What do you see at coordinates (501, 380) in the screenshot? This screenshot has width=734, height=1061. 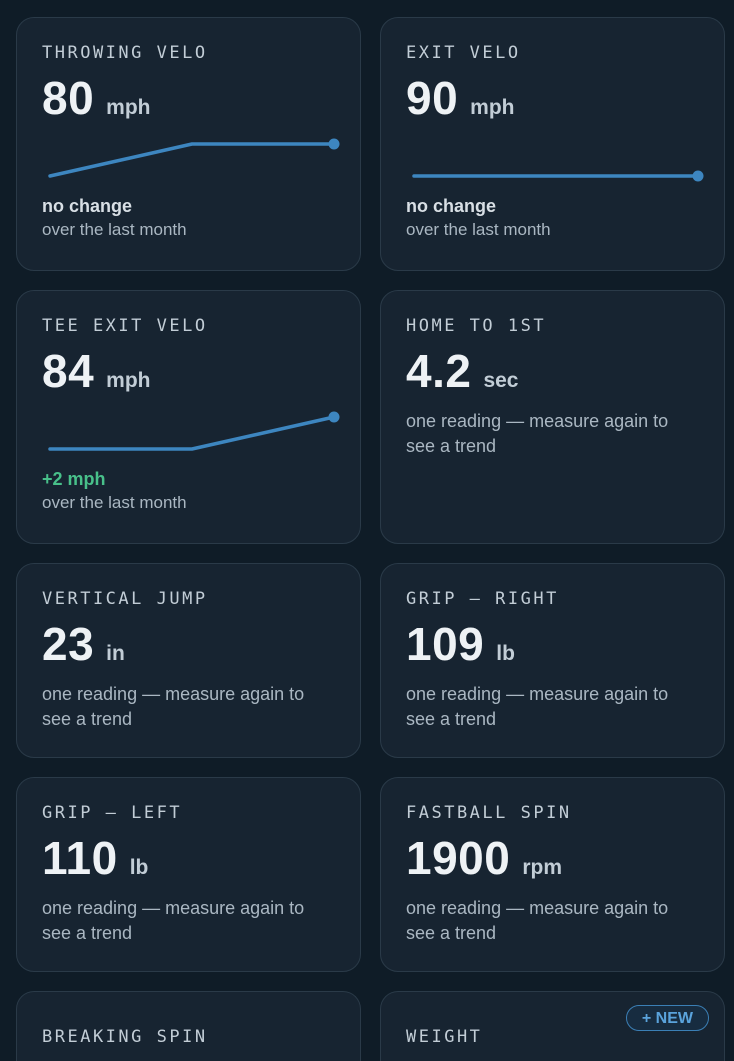 I see `metric-unit: sec` at bounding box center [501, 380].